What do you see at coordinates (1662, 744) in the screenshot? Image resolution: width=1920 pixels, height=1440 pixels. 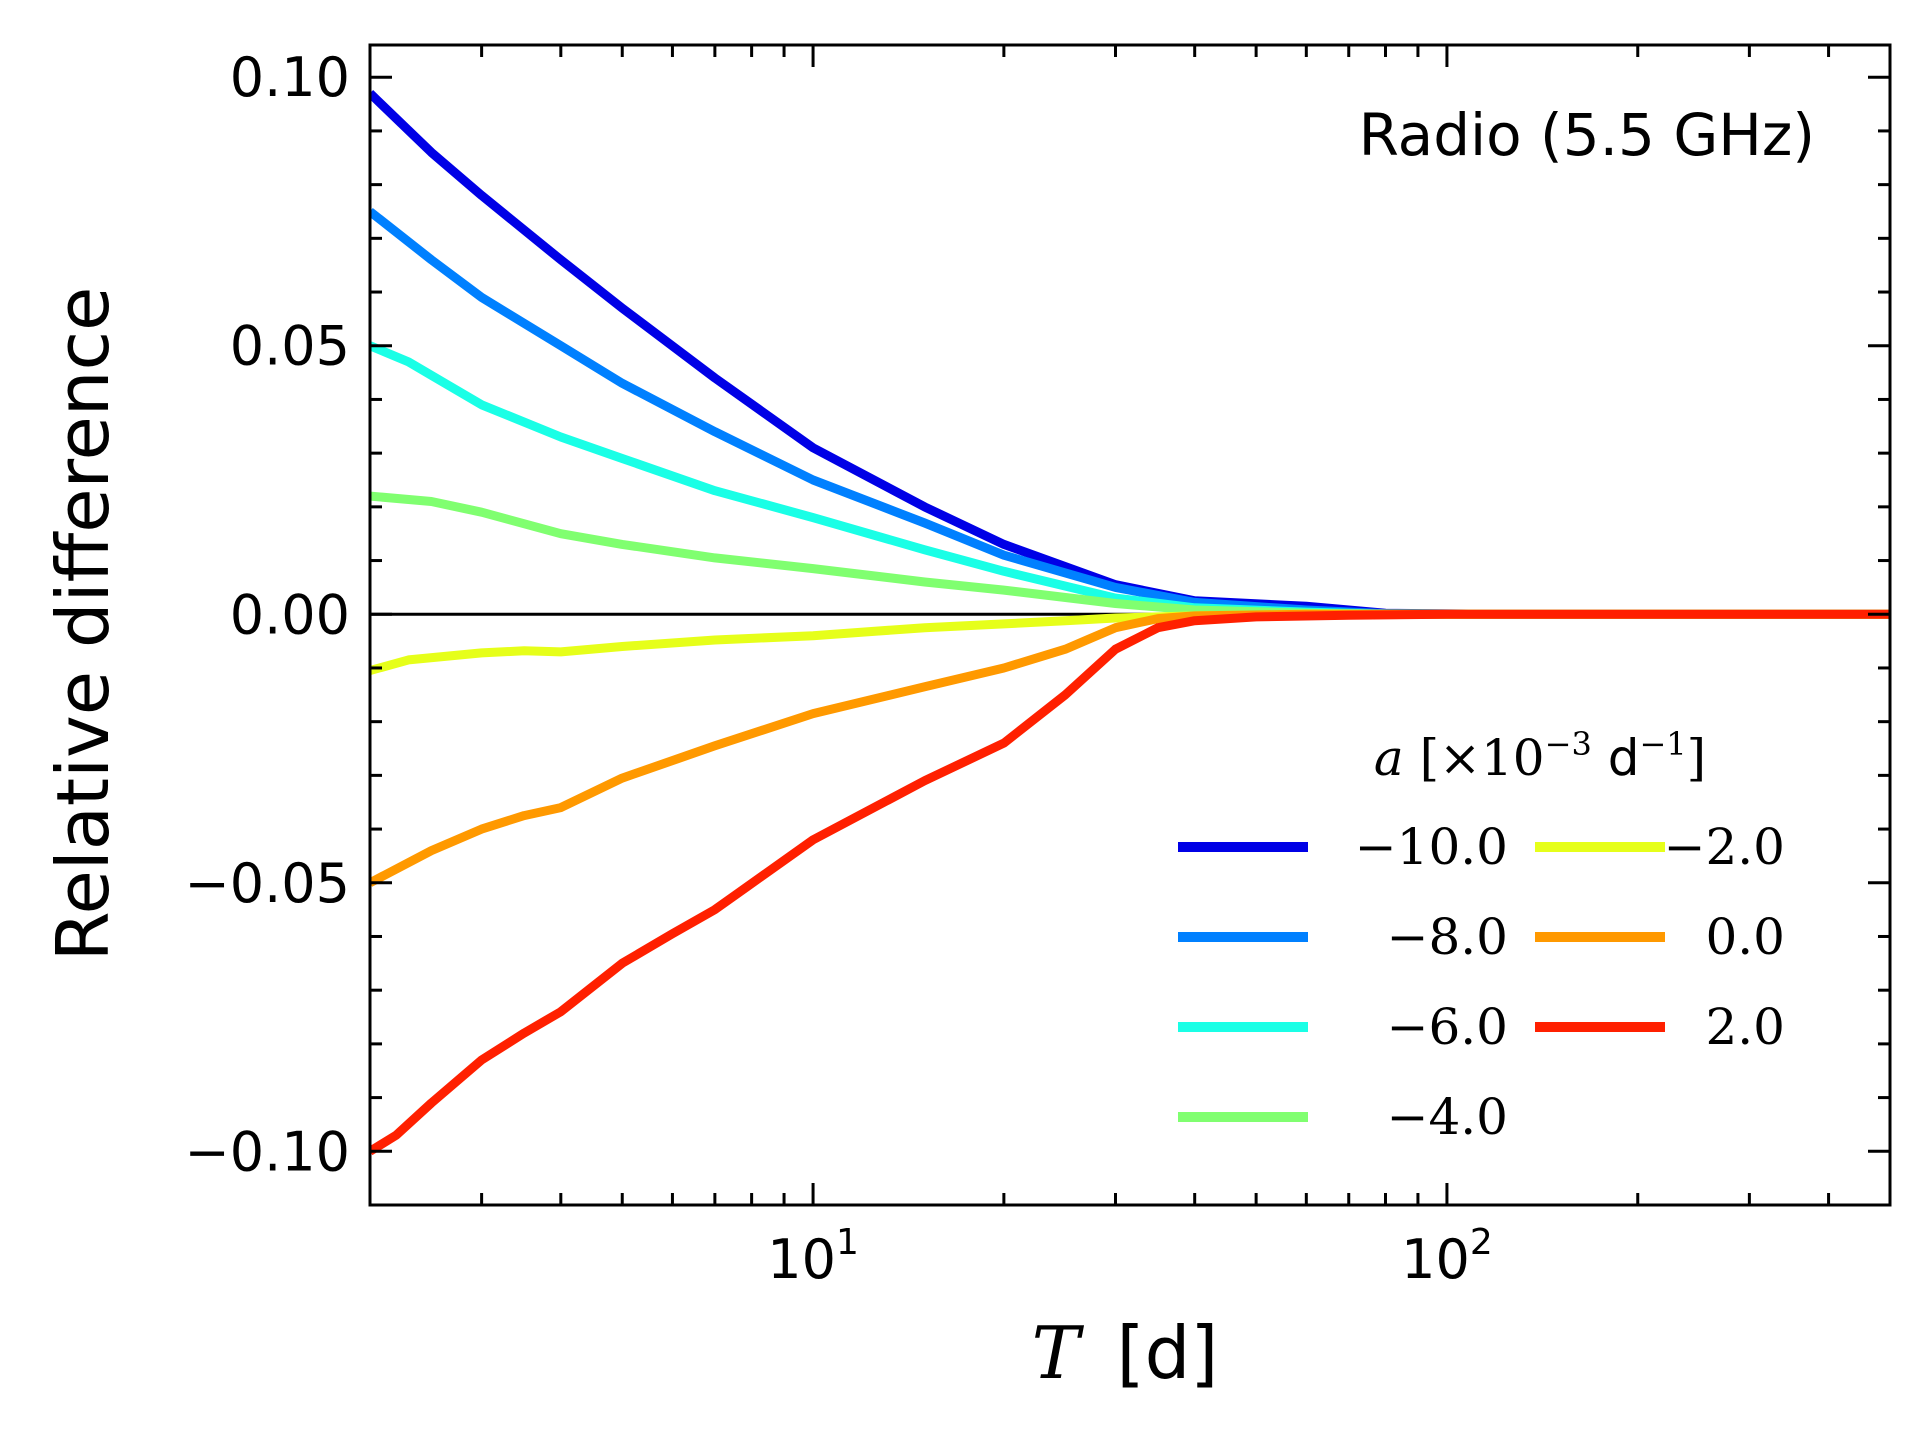 I see `legend-title-unit-exp: −1` at bounding box center [1662, 744].